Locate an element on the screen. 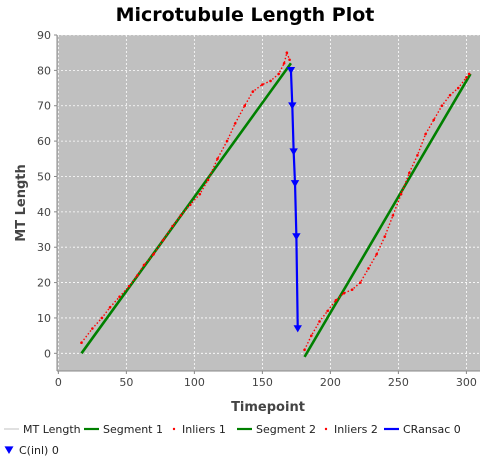  y-tick-label: 90 is located at coordinates (44, 35).